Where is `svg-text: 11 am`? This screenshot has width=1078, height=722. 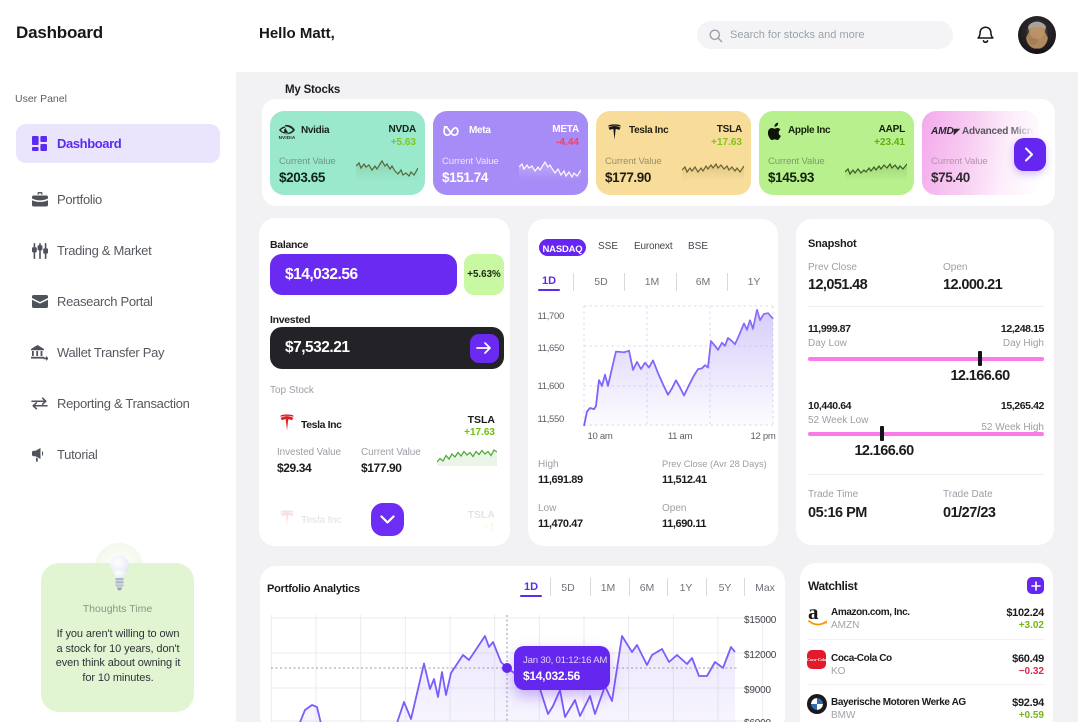 svg-text: 11 am is located at coordinates (680, 436).